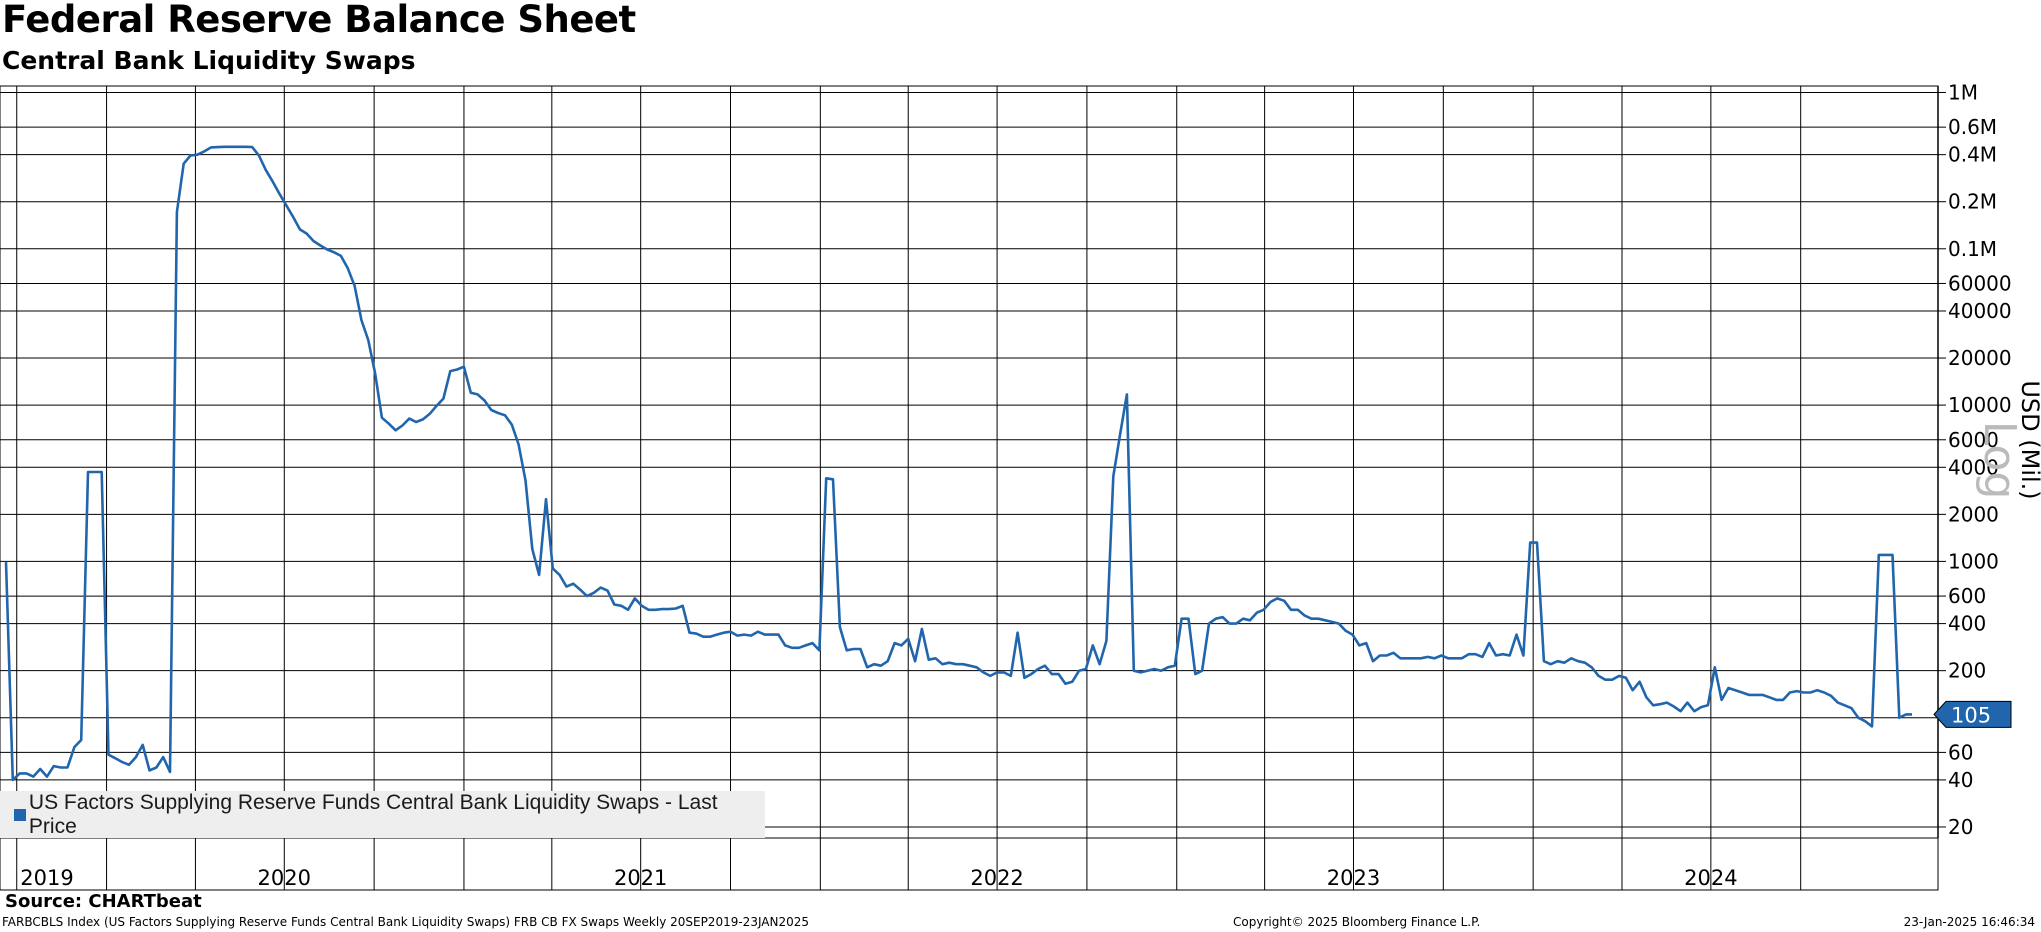 The image size is (2041, 932). I want to click on last-value-marker: 105, so click(1972, 714).